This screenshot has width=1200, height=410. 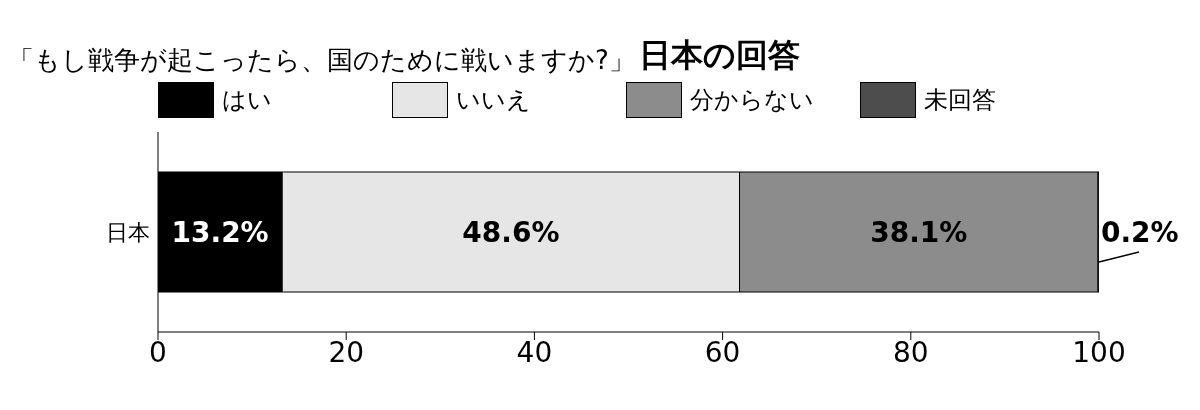 I want to click on data-label: 38.1%, so click(x=919, y=232).